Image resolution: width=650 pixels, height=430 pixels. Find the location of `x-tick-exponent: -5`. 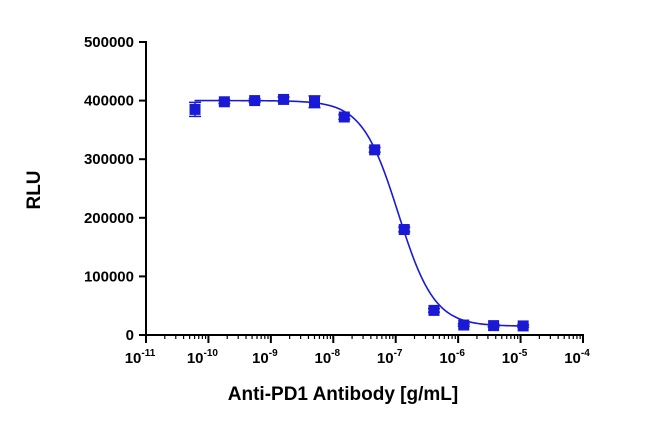

x-tick-exponent: -5 is located at coordinates (522, 353).